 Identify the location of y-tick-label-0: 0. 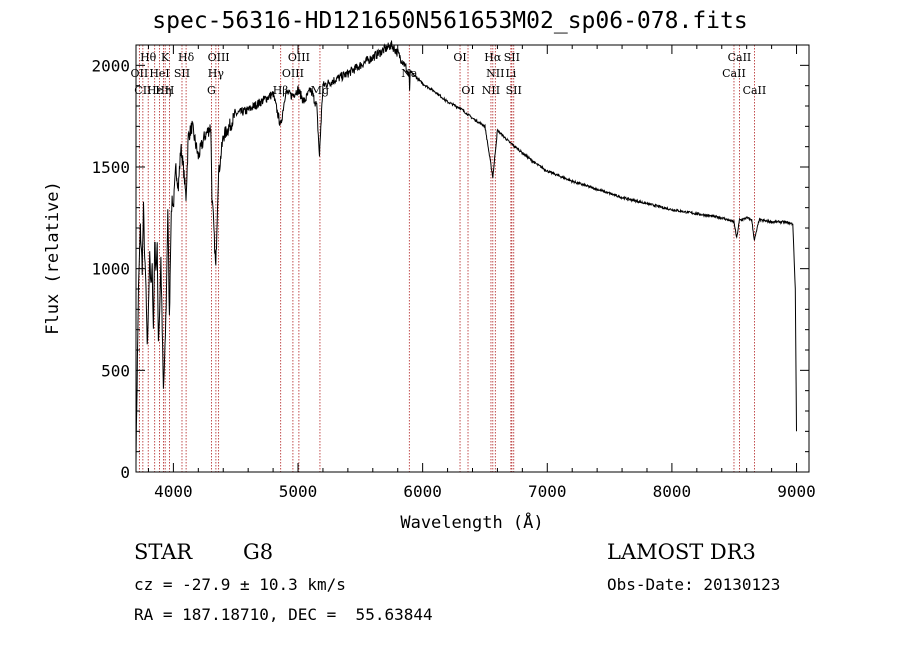
(125, 472).